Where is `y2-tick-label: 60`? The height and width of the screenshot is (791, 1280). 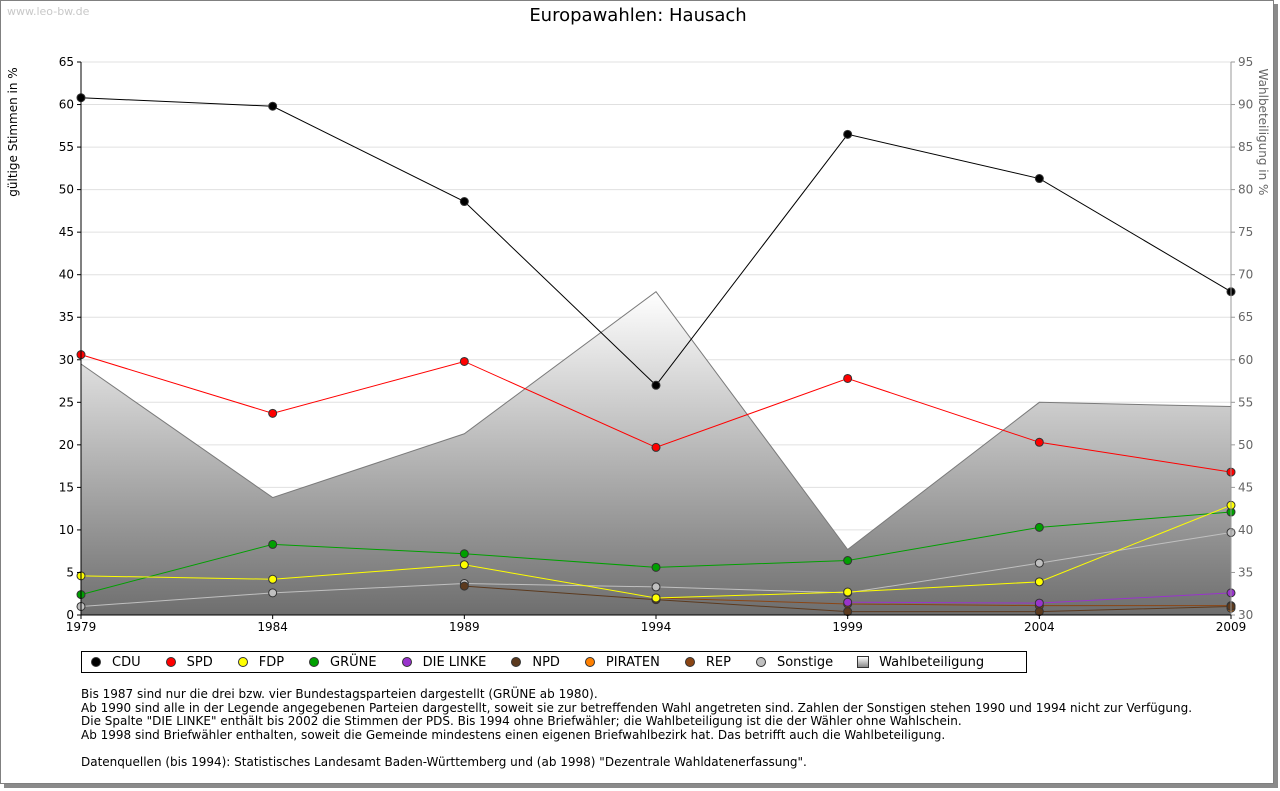 y2-tick-label: 60 is located at coordinates (1245, 360).